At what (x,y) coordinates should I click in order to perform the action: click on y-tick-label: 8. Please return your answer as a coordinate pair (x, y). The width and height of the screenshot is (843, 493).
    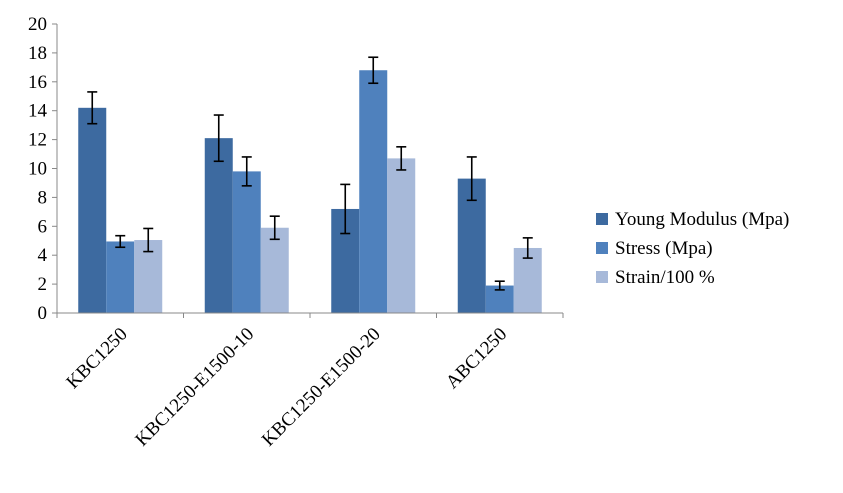
    Looking at the image, I should click on (43, 197).